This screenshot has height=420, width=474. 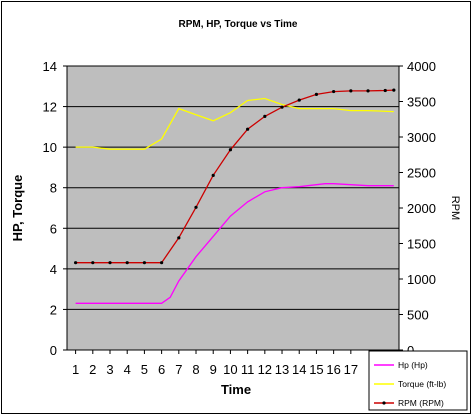 I want to click on left-axis-ticks: 0 2 4 6 8 10 12 14, so click(x=55, y=208).